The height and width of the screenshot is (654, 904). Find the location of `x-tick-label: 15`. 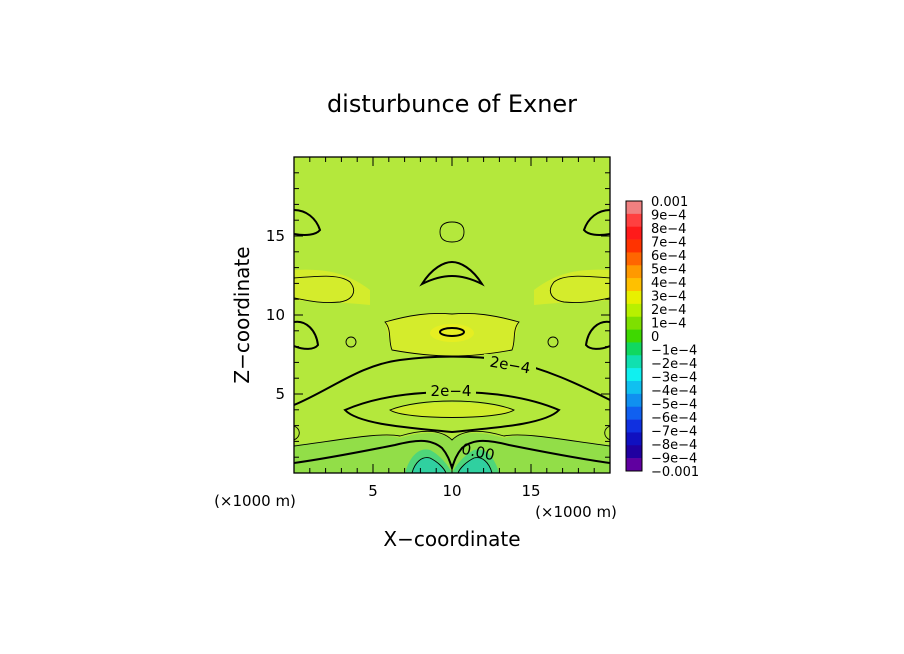

x-tick-label: 15 is located at coordinates (530, 491).